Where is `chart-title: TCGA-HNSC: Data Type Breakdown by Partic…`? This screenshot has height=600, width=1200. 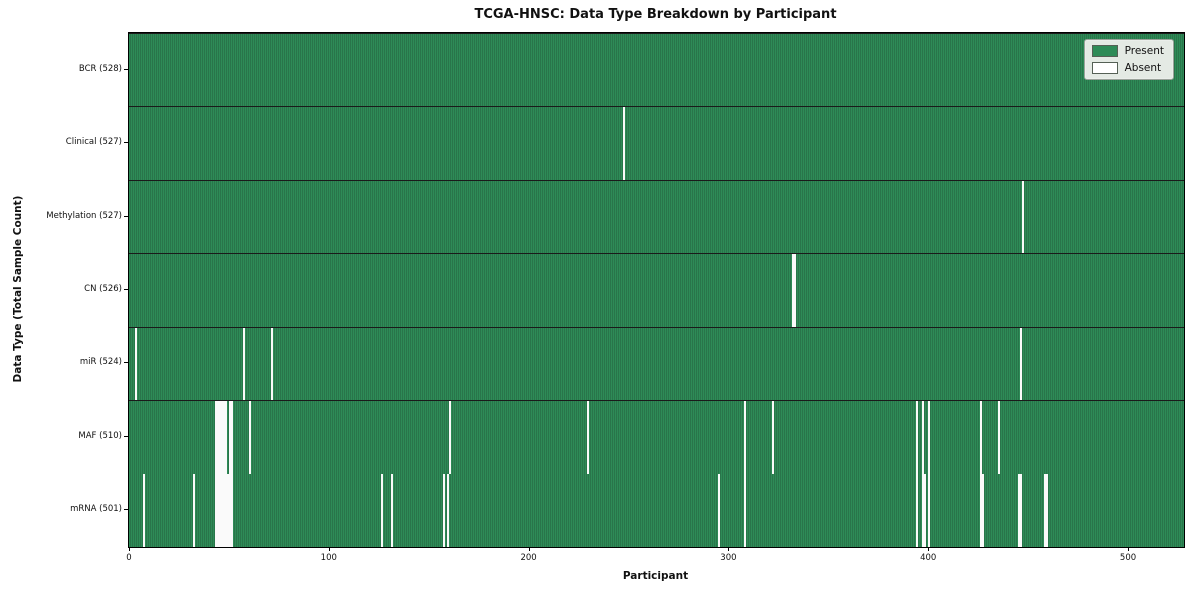 chart-title: TCGA-HNSC: Data Type Breakdown by Partic… is located at coordinates (655, 14).